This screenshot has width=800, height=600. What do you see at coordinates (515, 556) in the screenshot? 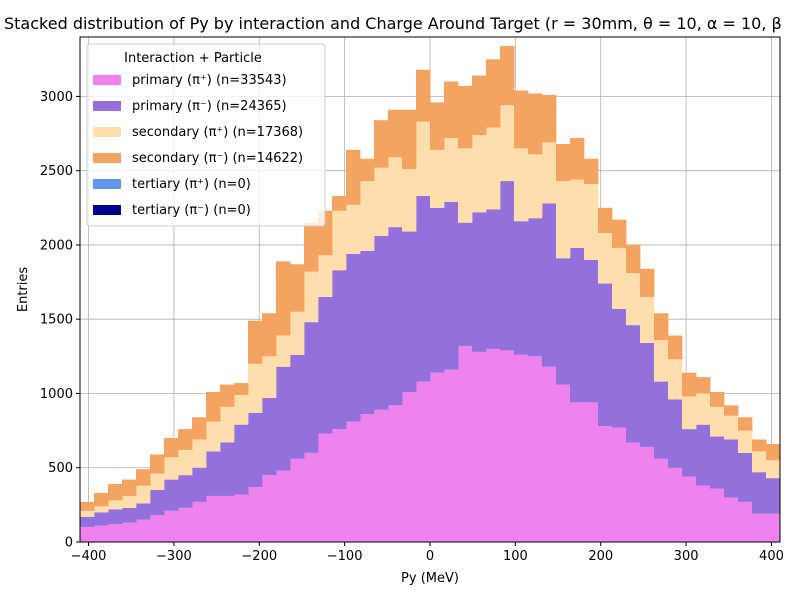
I see `x-tick-label: 100` at bounding box center [515, 556].